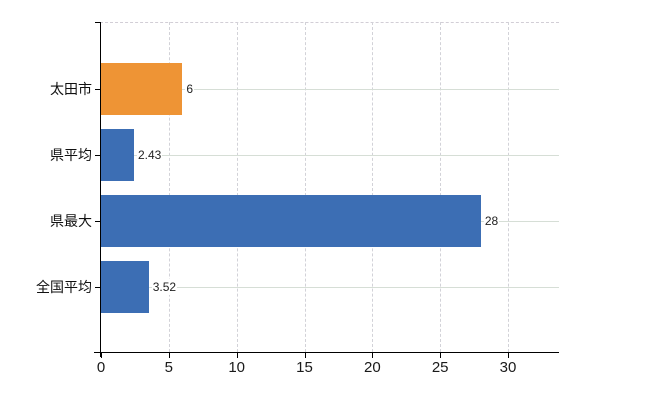  Describe the element at coordinates (97, 22) in the screenshot. I see `y-axis-end-tick` at that location.